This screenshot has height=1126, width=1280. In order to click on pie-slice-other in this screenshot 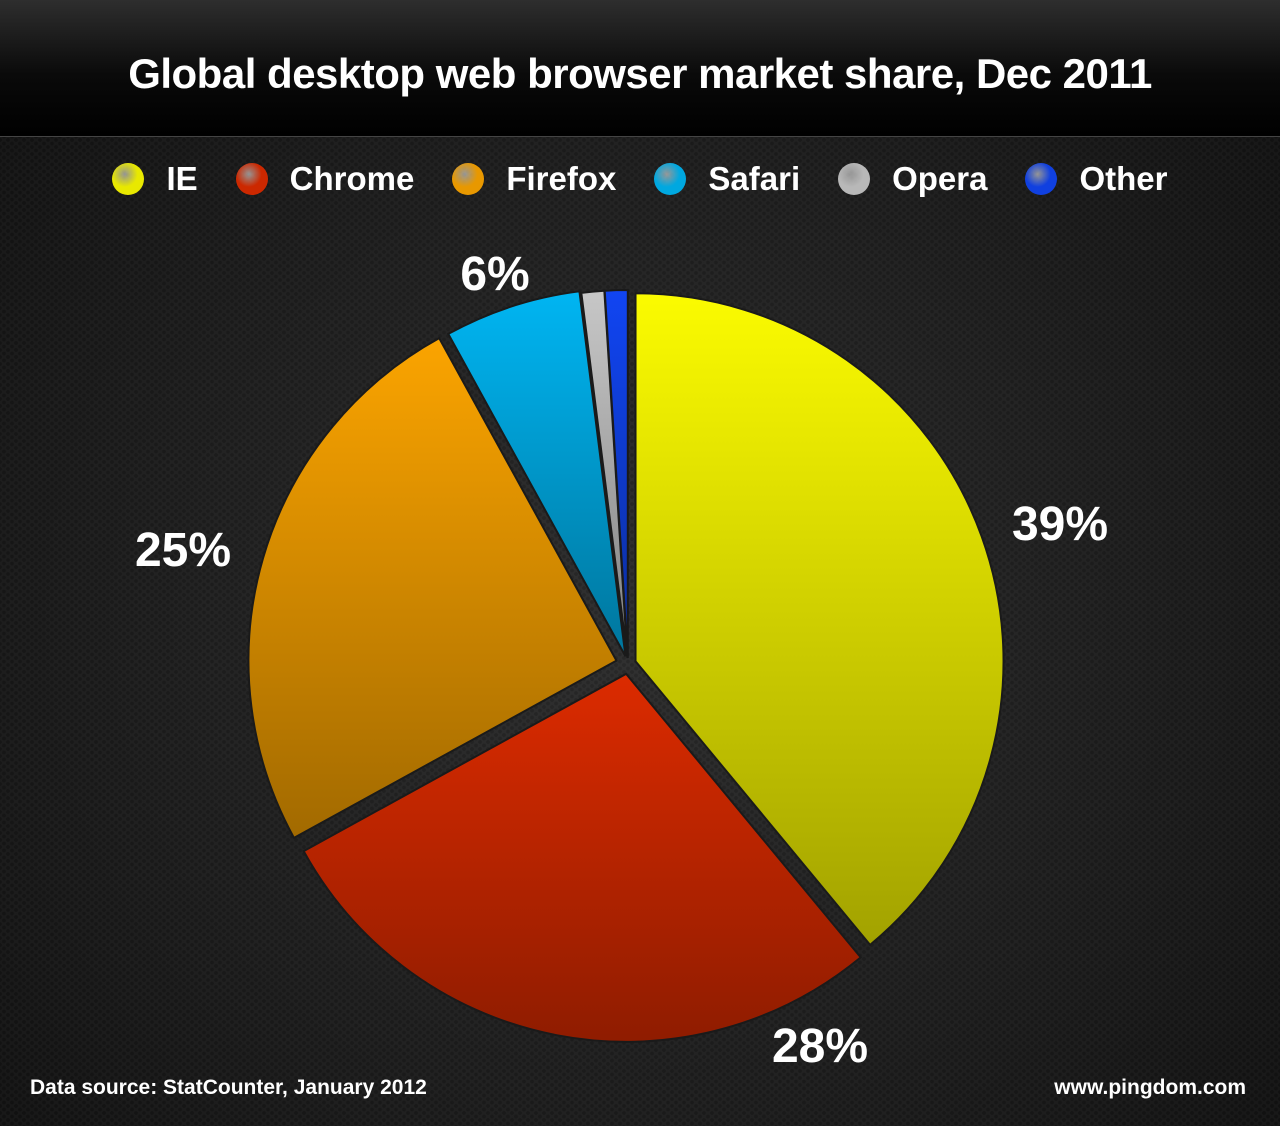, I will do `click(616, 474)`.